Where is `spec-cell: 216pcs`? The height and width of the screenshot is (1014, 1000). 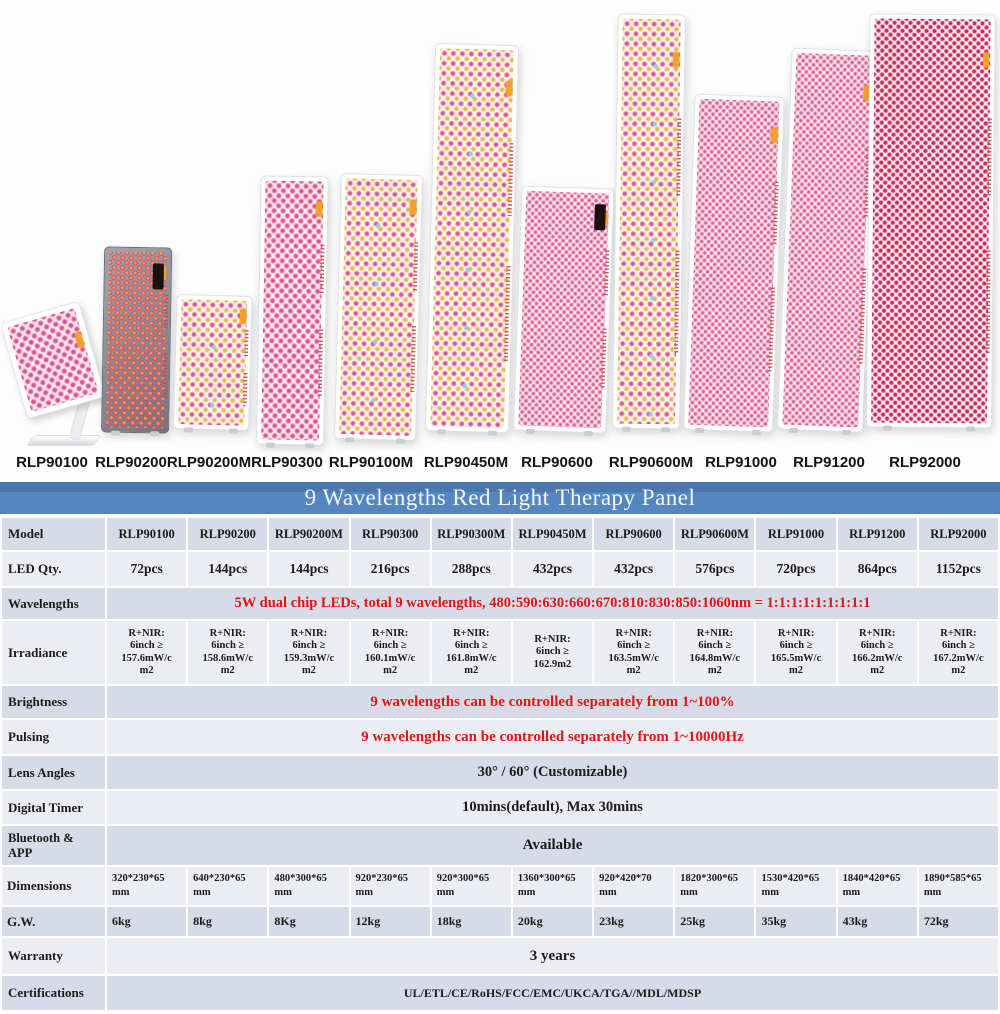 spec-cell: 216pcs is located at coordinates (390, 569).